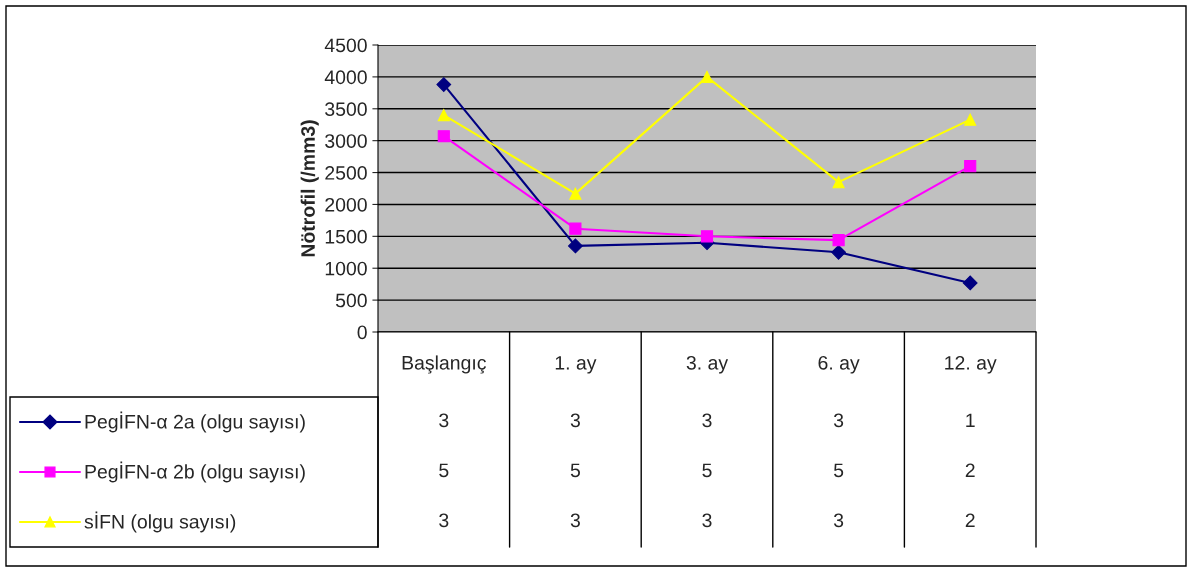 The height and width of the screenshot is (570, 1192). I want to click on y-tick-label: 500, so click(351, 300).